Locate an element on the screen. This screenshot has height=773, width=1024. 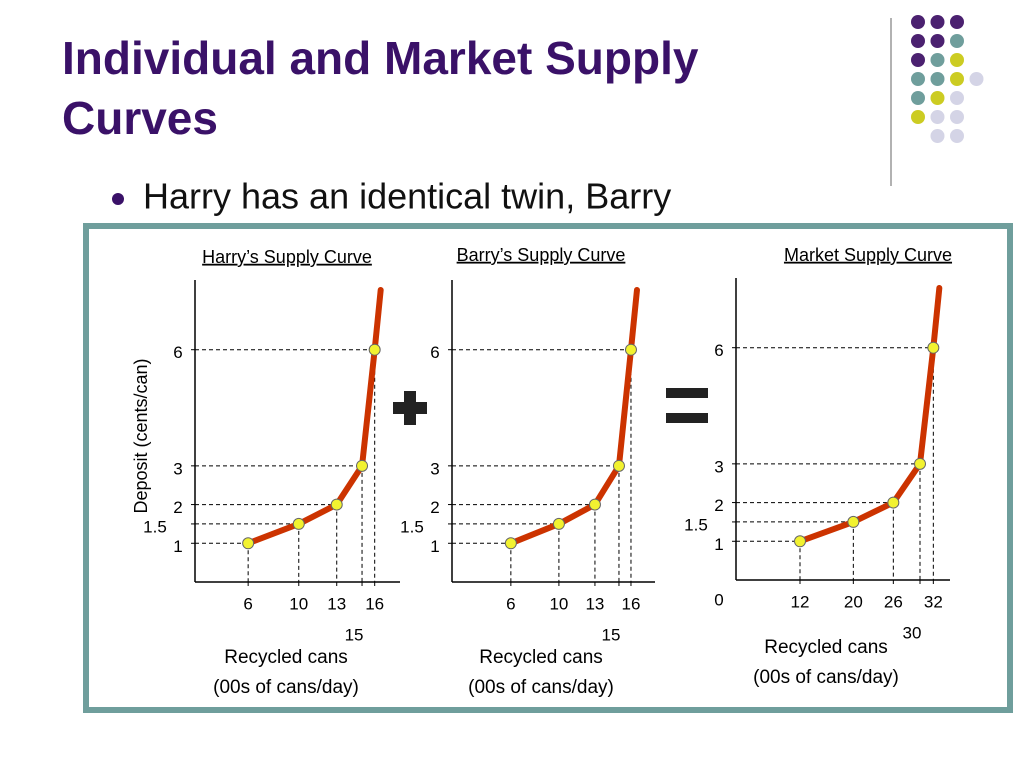
decor-dots is located at coordinates (947, 79).